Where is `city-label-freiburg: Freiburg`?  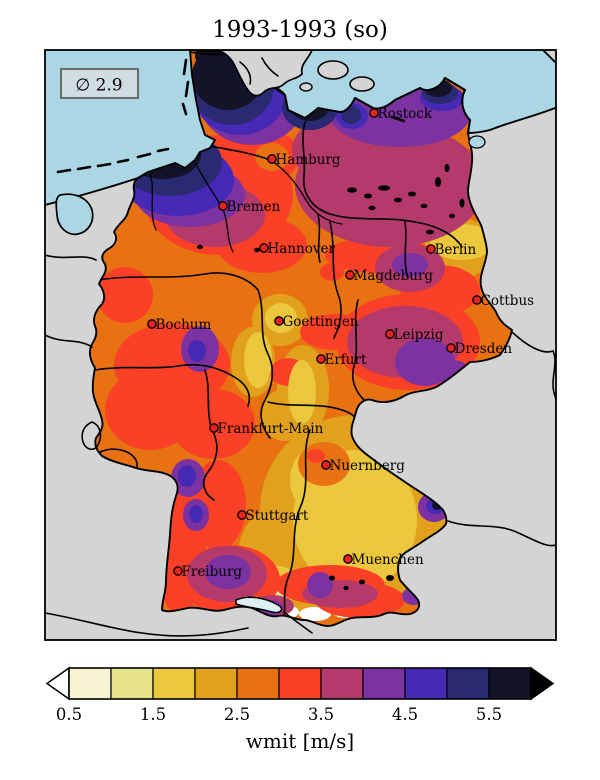
city-label-freiburg: Freiburg is located at coordinates (212, 572).